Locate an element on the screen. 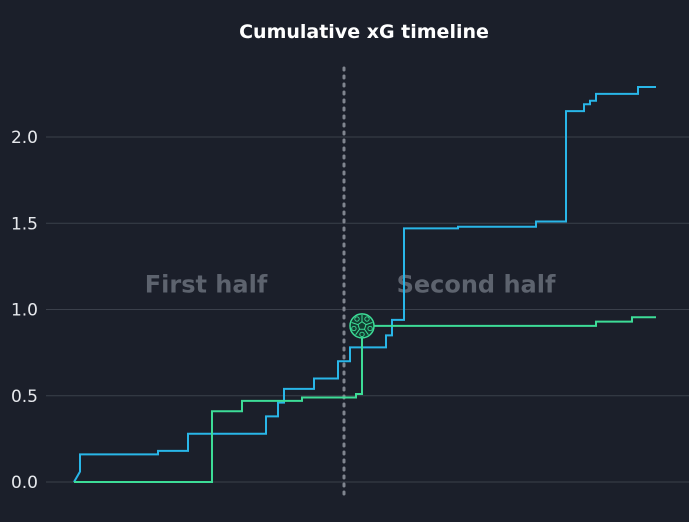 The image size is (689, 522). half-label: Second half is located at coordinates (476, 285).